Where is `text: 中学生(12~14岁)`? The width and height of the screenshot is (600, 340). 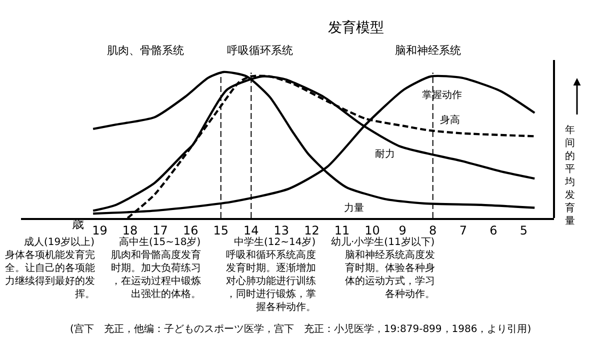
text: 中学生(12~14岁) is located at coordinates (275, 242).